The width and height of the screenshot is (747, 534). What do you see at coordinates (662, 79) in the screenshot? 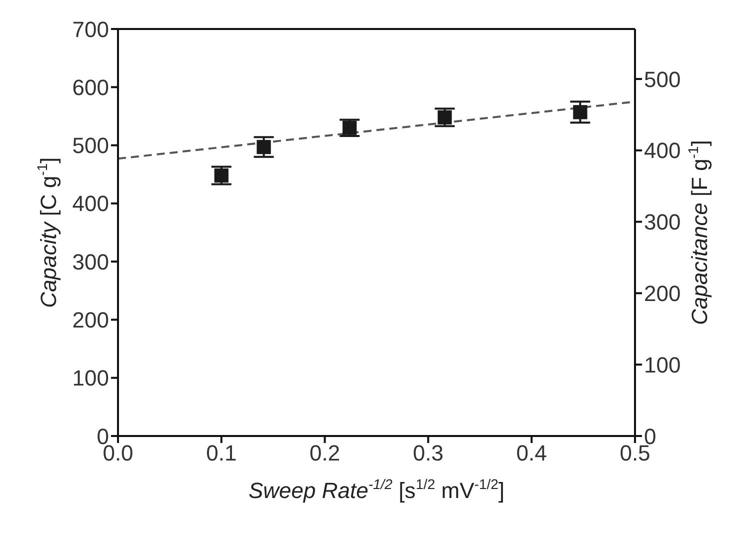
I see `y2-tick-label: 500` at bounding box center [662, 79].